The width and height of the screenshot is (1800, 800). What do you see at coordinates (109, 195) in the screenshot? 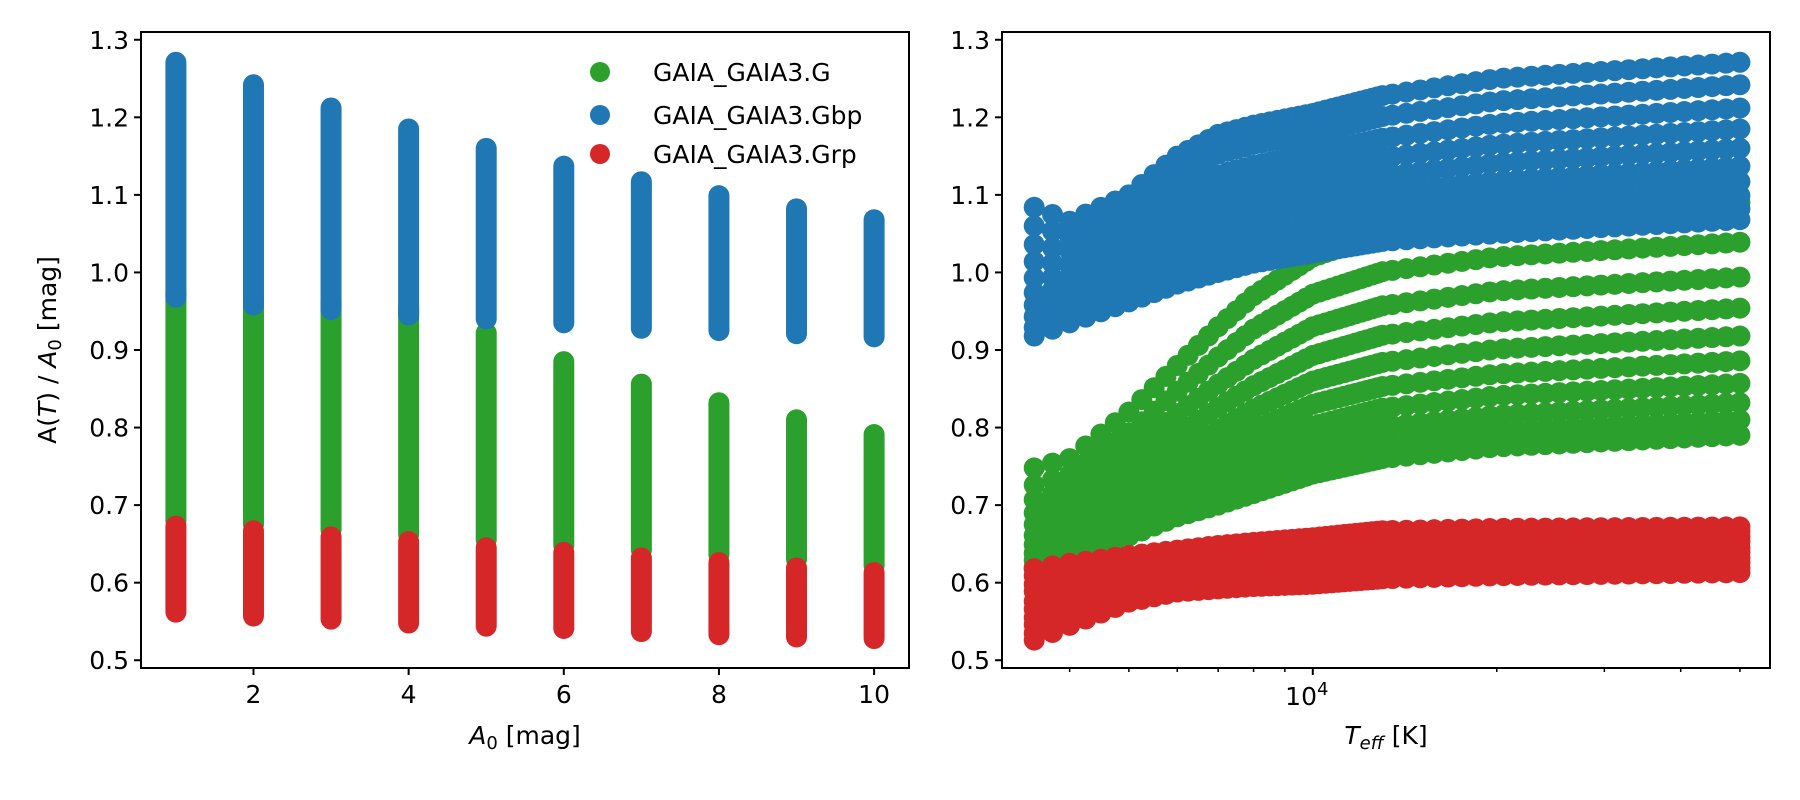
I see `y-tick-label: 1.1` at bounding box center [109, 195].